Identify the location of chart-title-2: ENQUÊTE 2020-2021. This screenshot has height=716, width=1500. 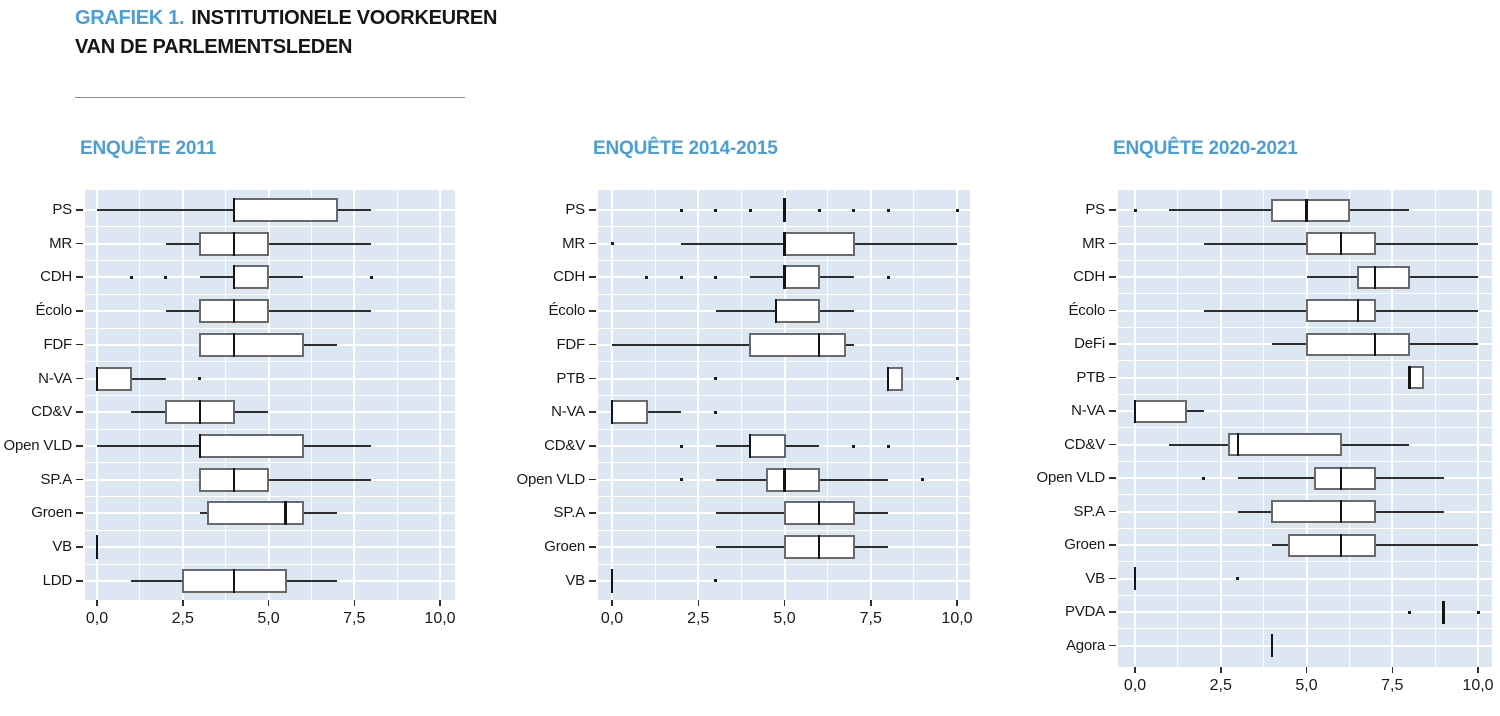
(1205, 148).